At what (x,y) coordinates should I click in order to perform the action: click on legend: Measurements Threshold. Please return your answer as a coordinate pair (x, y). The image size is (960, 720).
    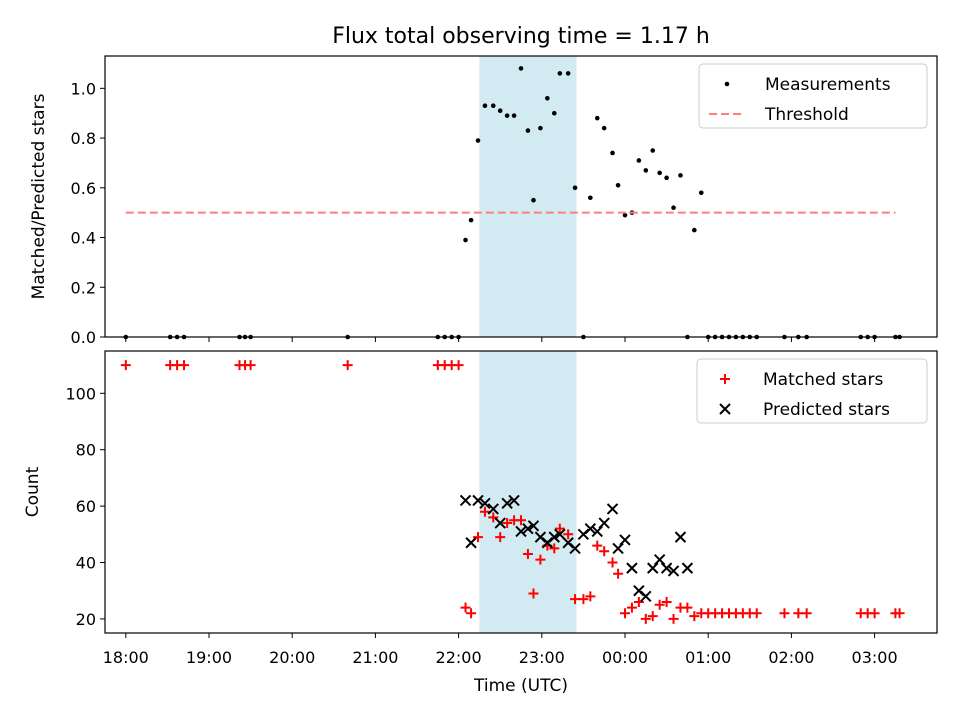
    Looking at the image, I should click on (813, 96).